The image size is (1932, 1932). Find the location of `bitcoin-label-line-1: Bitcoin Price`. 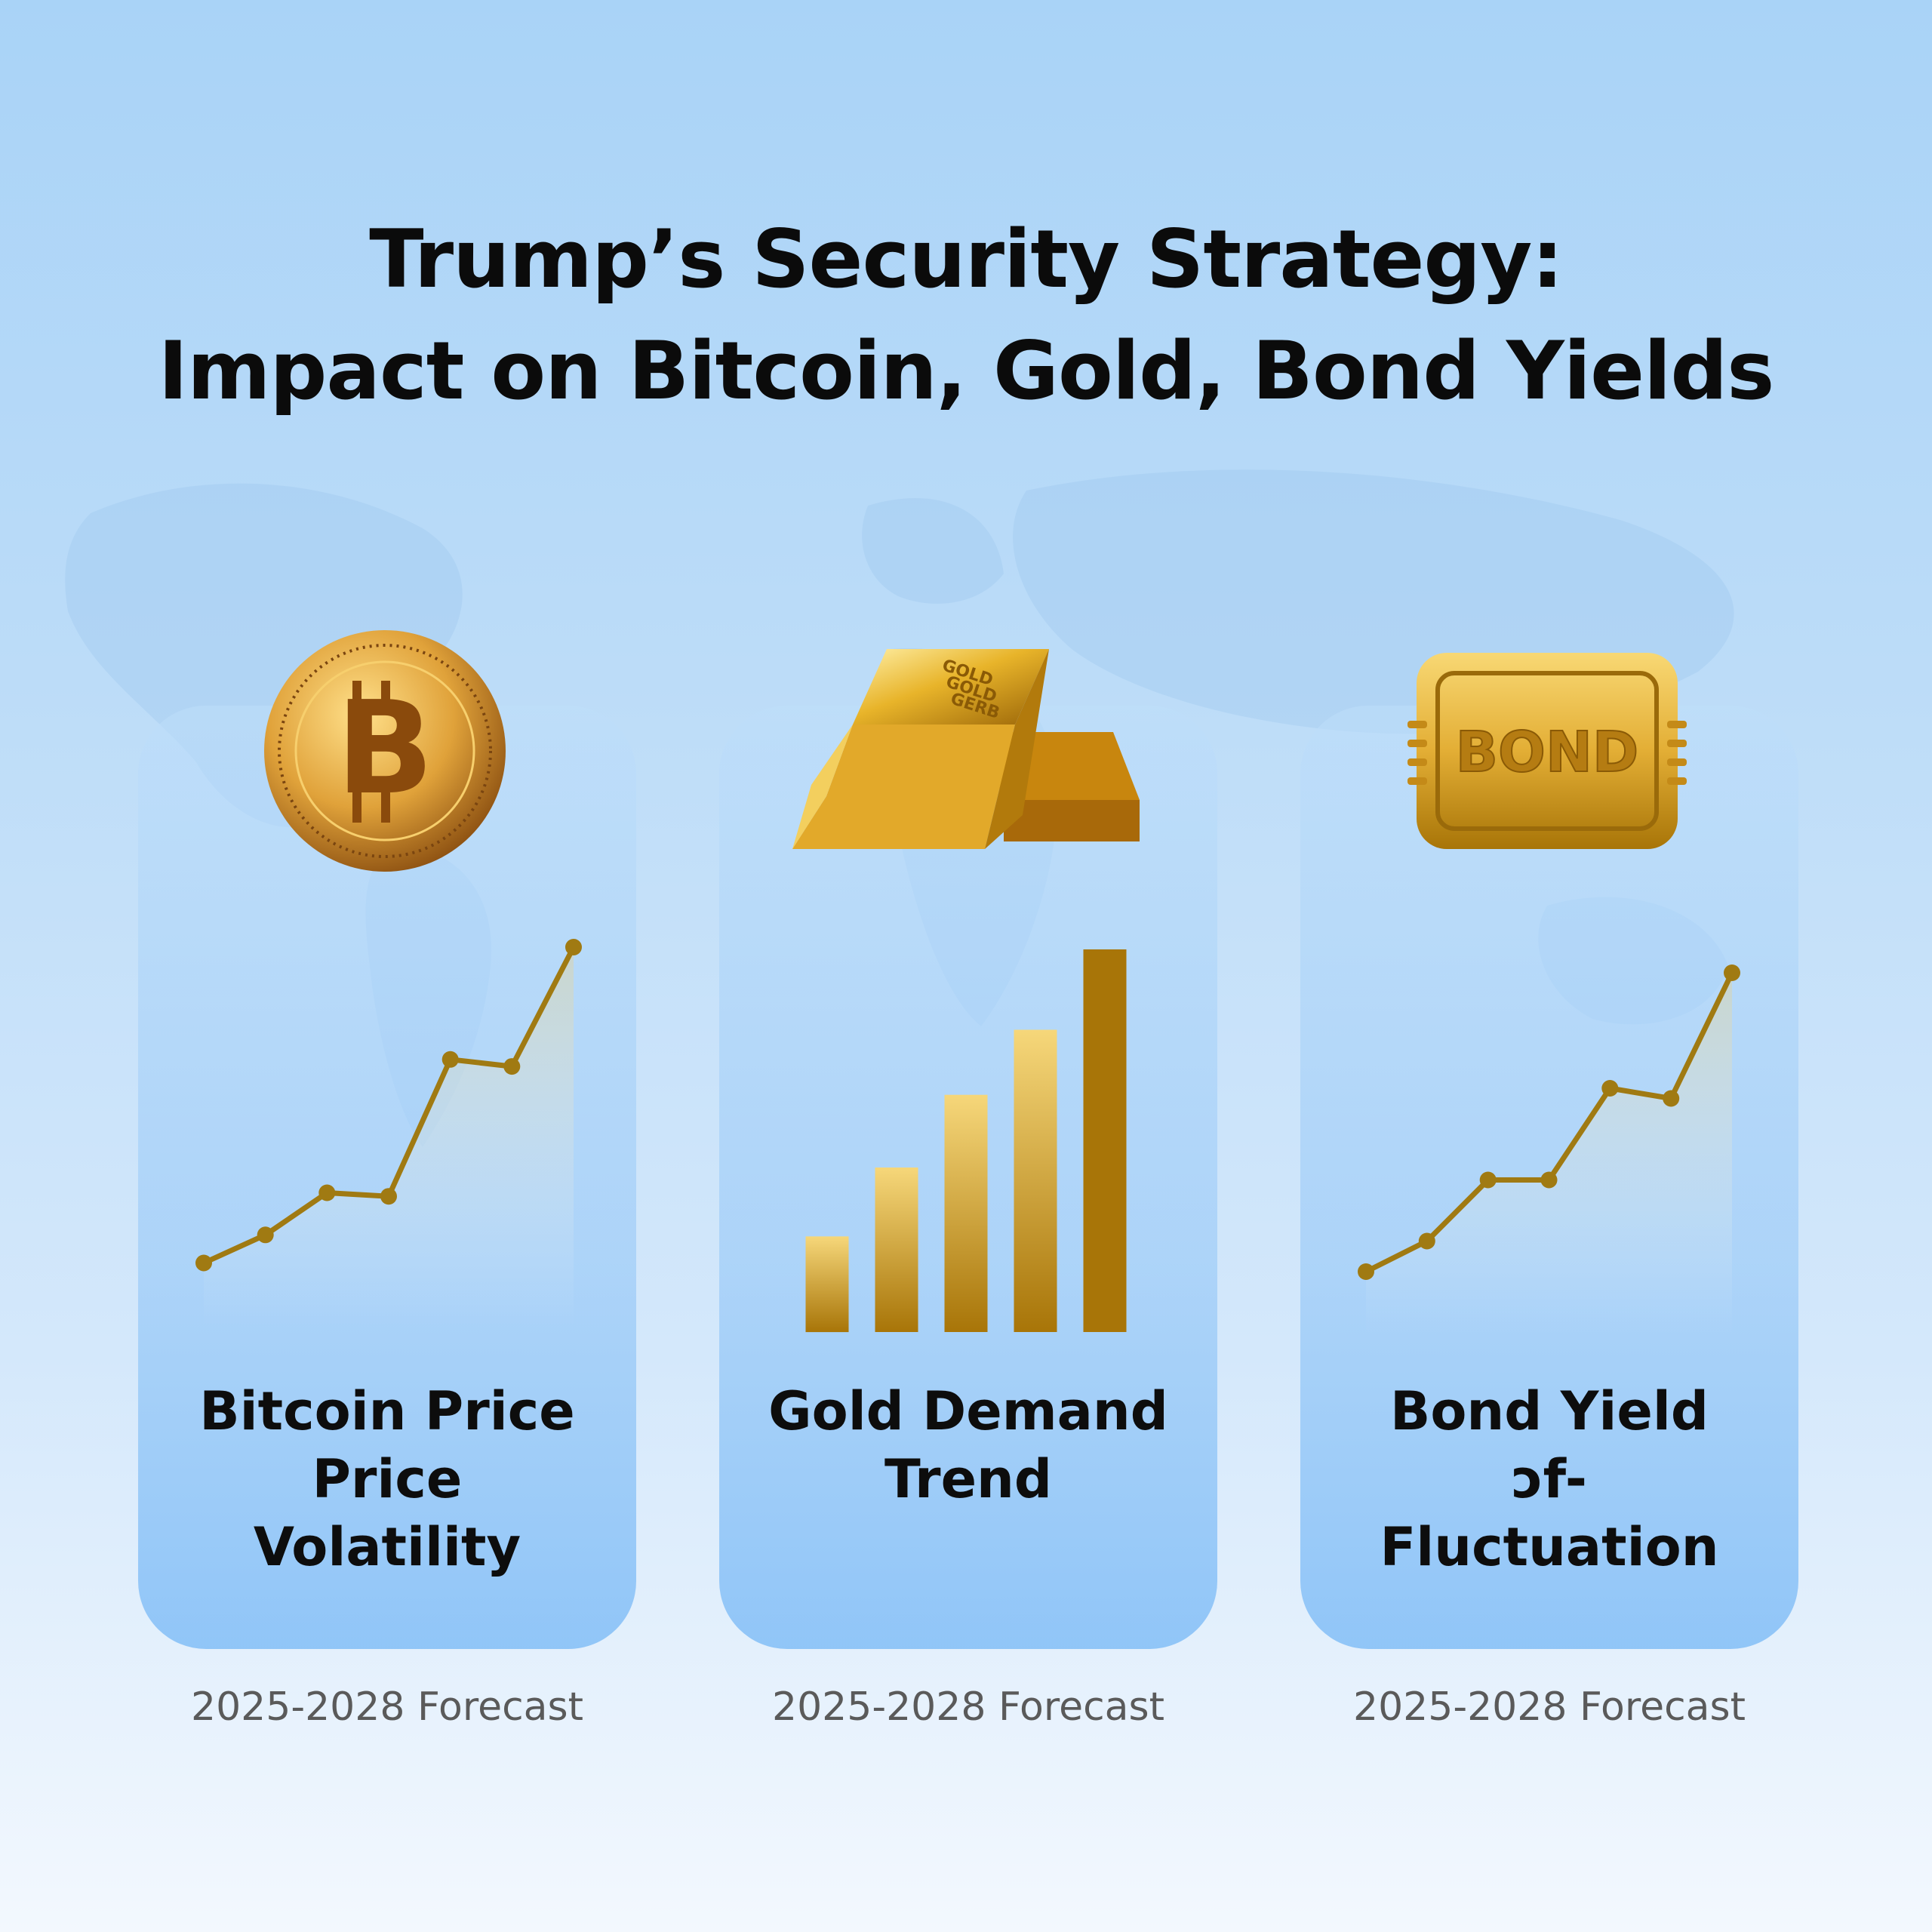

bitcoin-label-line-1: Bitcoin Price is located at coordinates (387, 1411).